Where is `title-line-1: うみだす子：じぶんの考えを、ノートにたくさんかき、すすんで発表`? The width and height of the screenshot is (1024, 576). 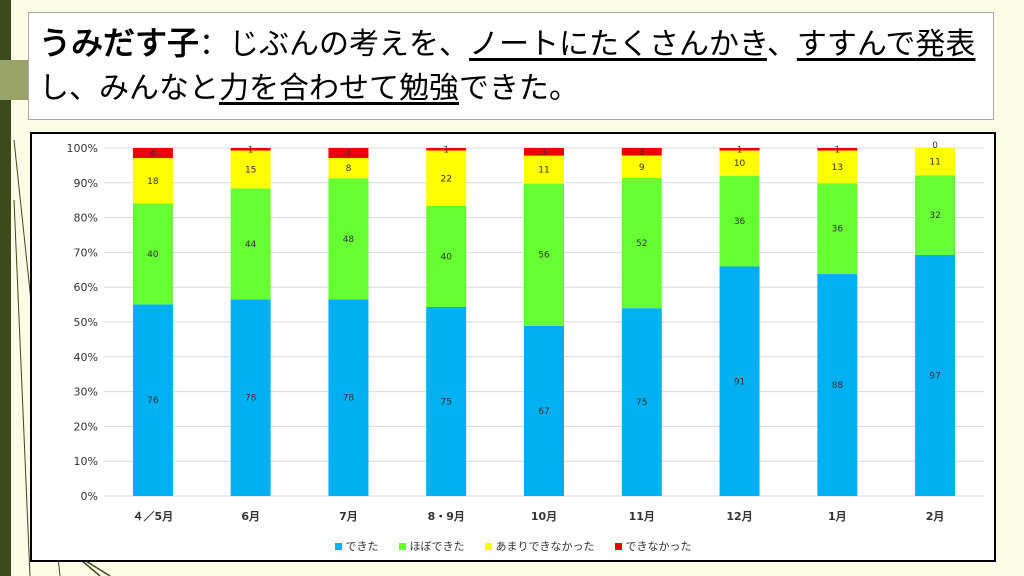
title-line-1: うみだす子：じぶんの考えを、ノートにたくさんかき、すすんで発表 is located at coordinates (511, 44).